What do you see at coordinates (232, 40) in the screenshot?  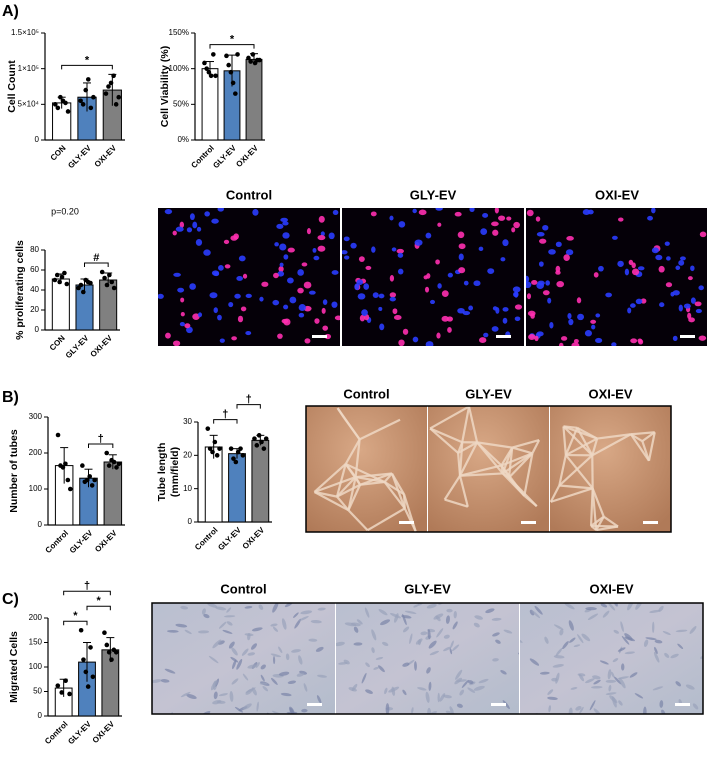 I see `significance-label: *` at bounding box center [232, 40].